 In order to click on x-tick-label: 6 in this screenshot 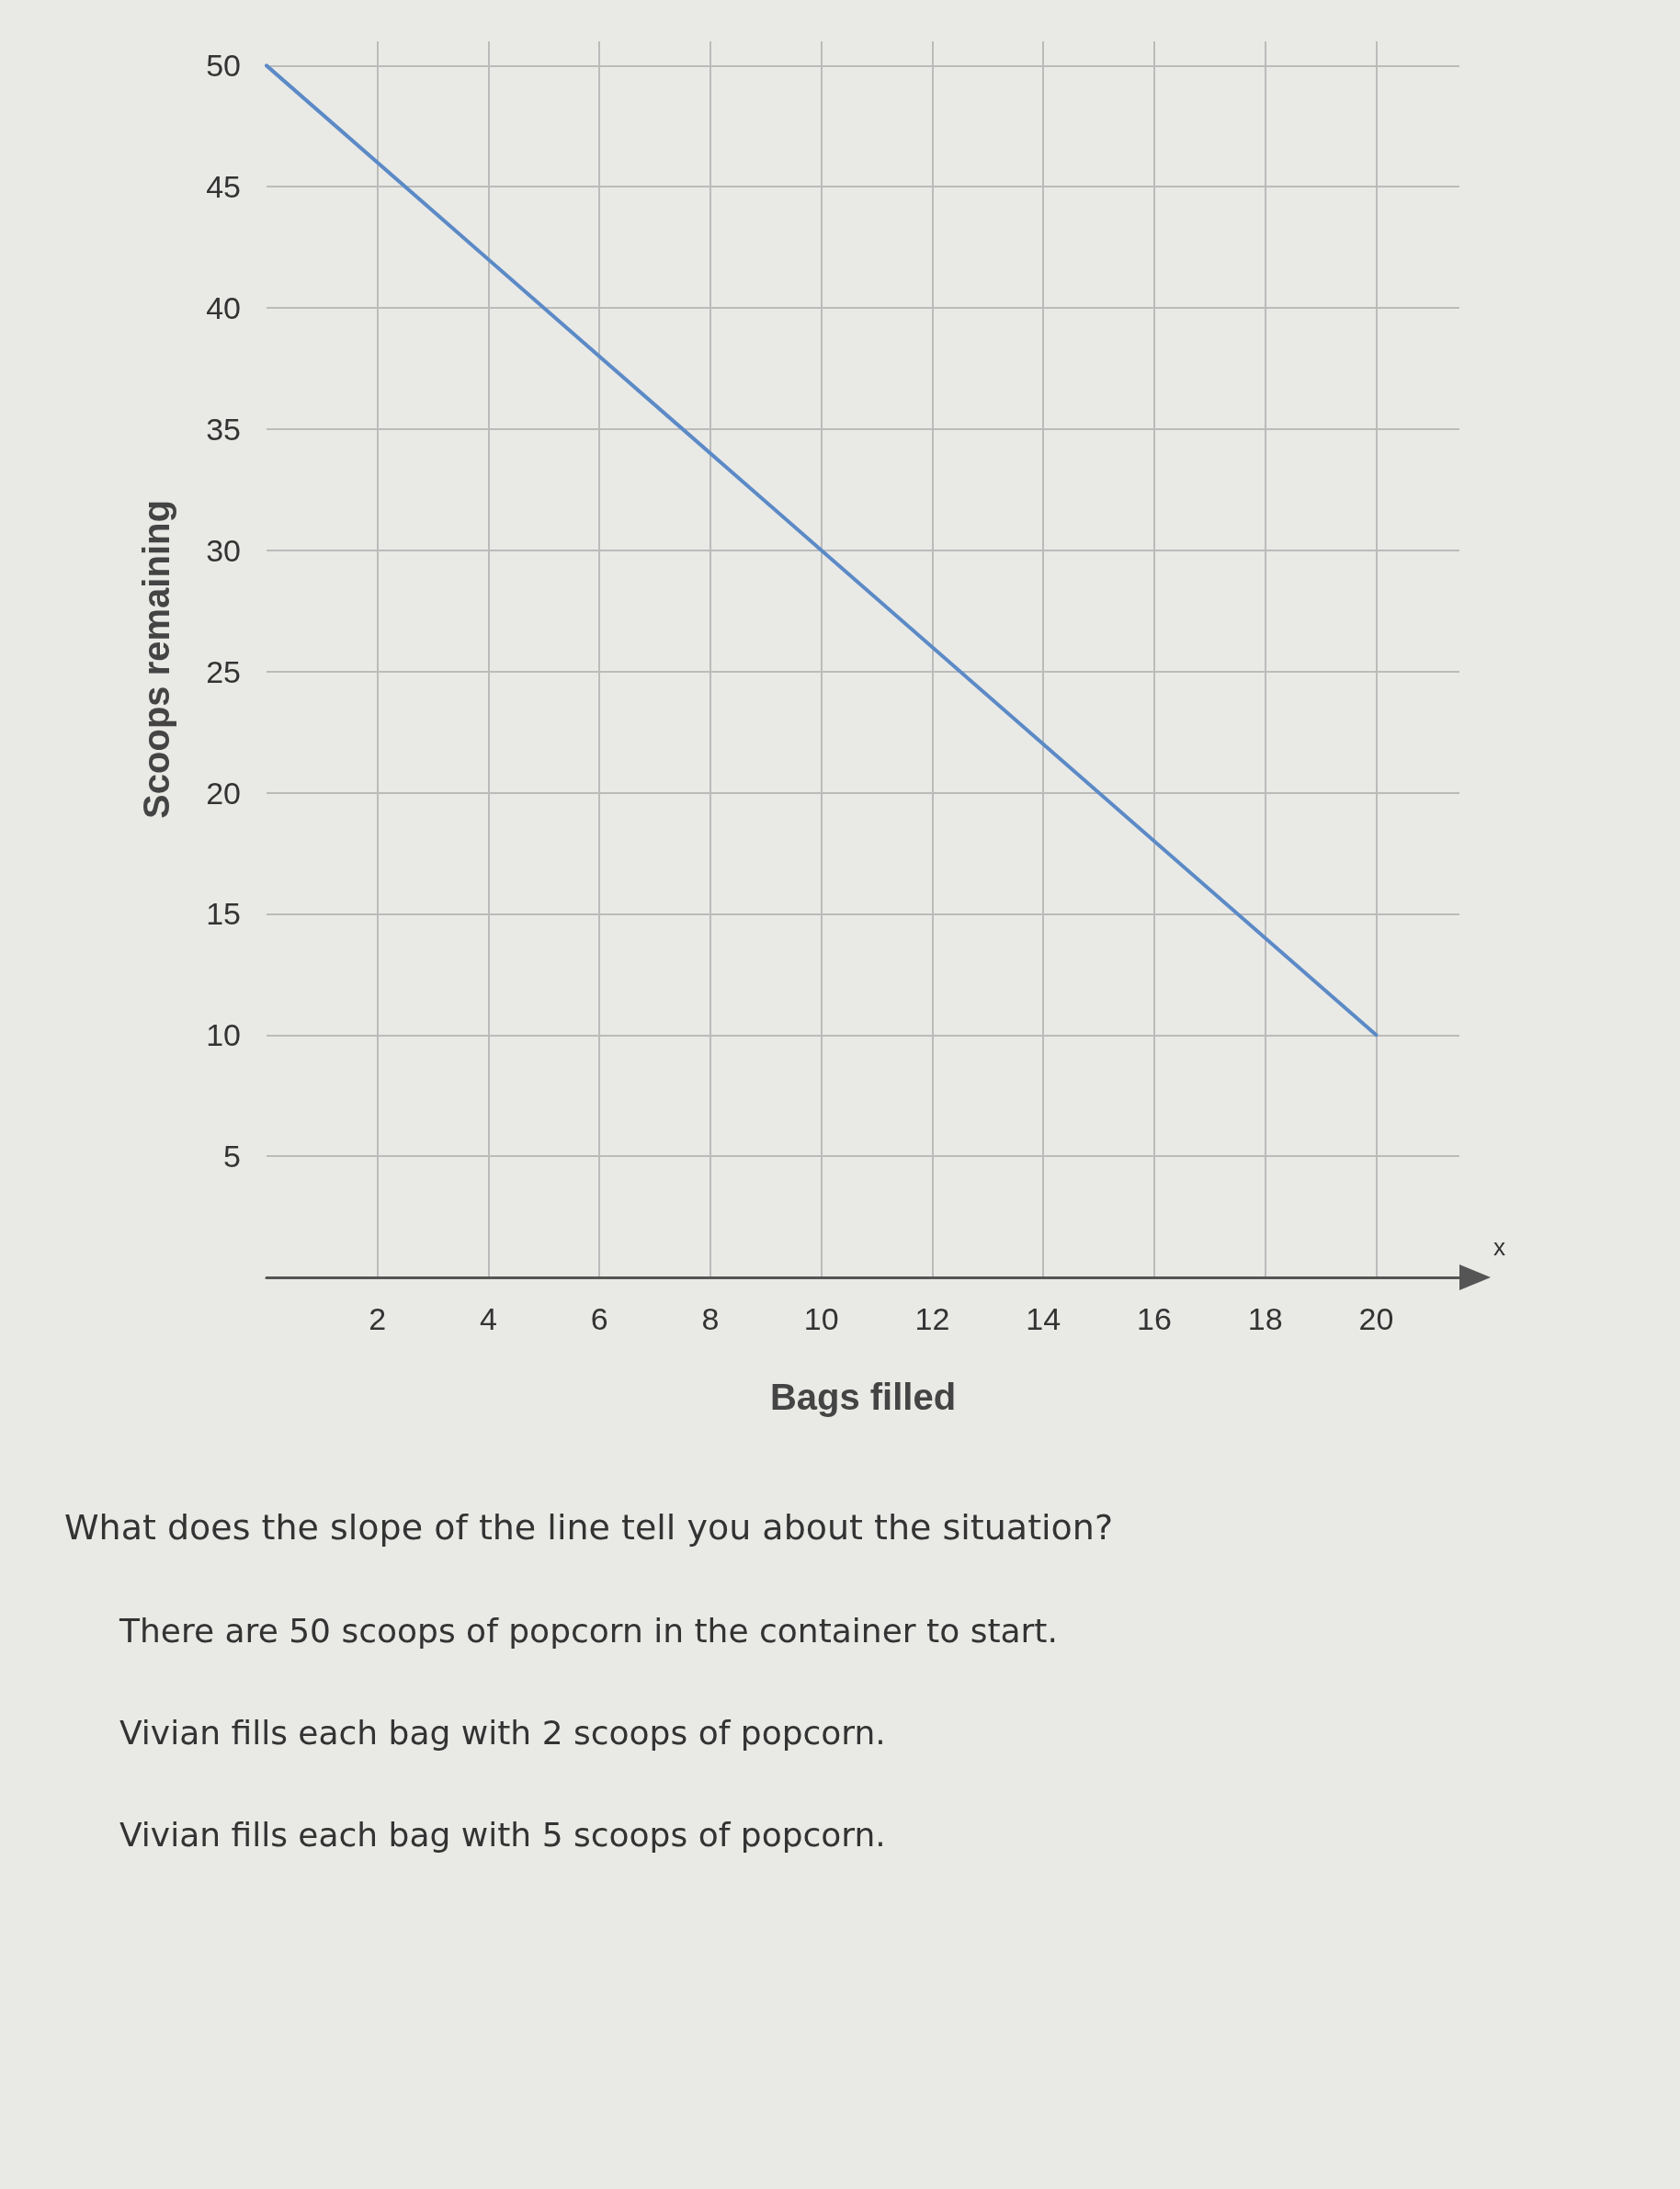, I will do `click(599, 1319)`.